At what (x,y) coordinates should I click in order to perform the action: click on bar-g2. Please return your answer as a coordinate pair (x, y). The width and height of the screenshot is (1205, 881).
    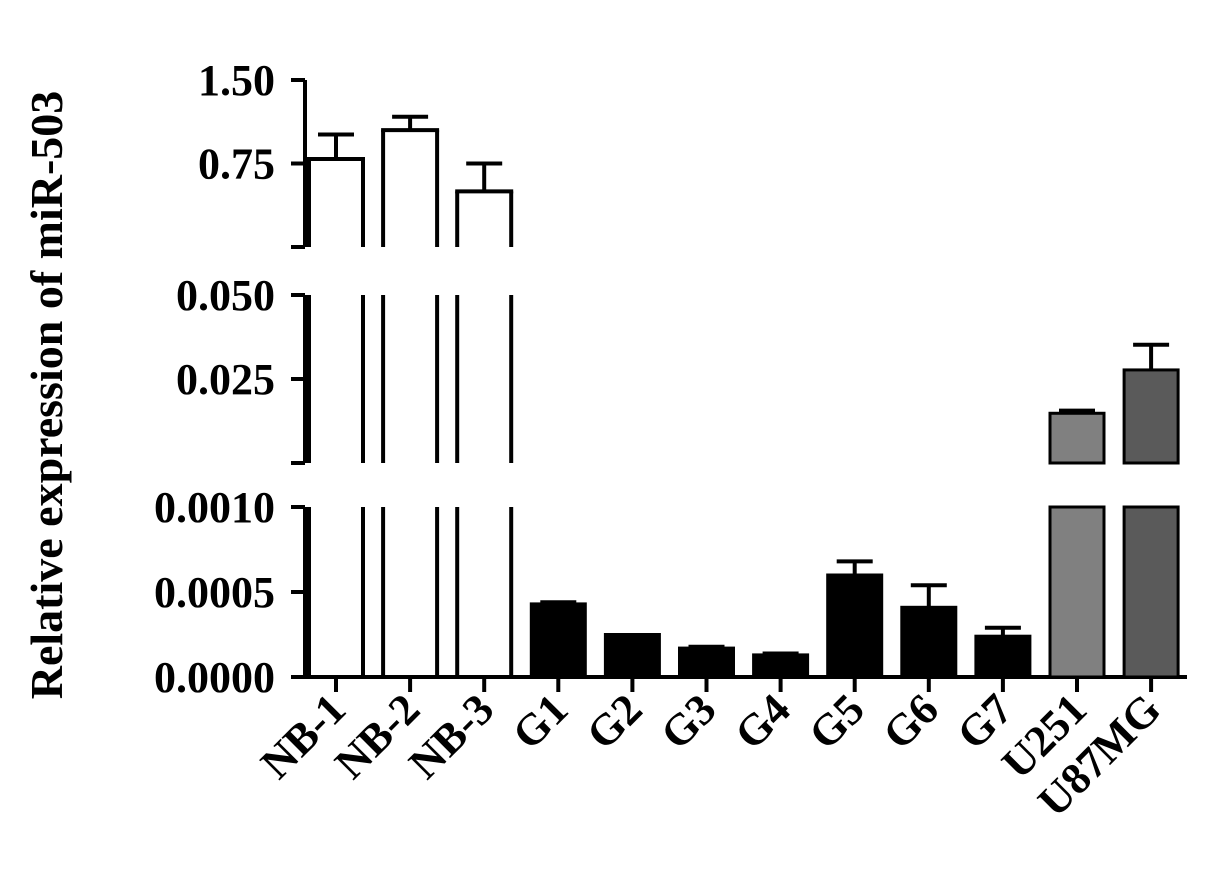
    Looking at the image, I should click on (632, 656).